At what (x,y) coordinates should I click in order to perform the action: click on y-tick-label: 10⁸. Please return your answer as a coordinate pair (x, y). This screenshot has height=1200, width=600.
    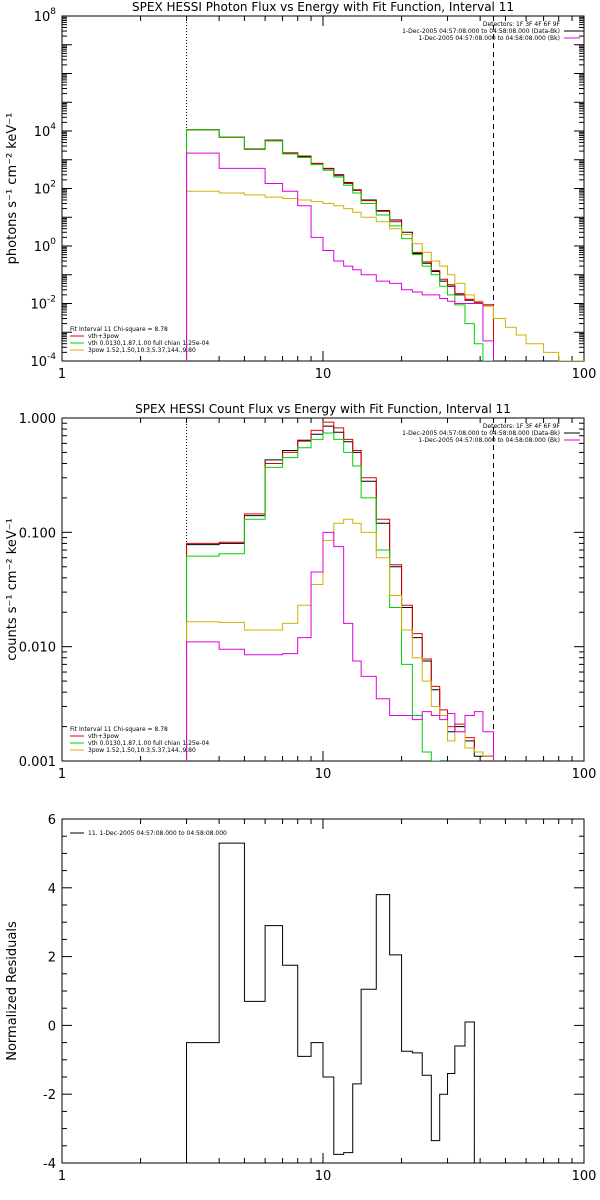
    Looking at the image, I should click on (45, 16).